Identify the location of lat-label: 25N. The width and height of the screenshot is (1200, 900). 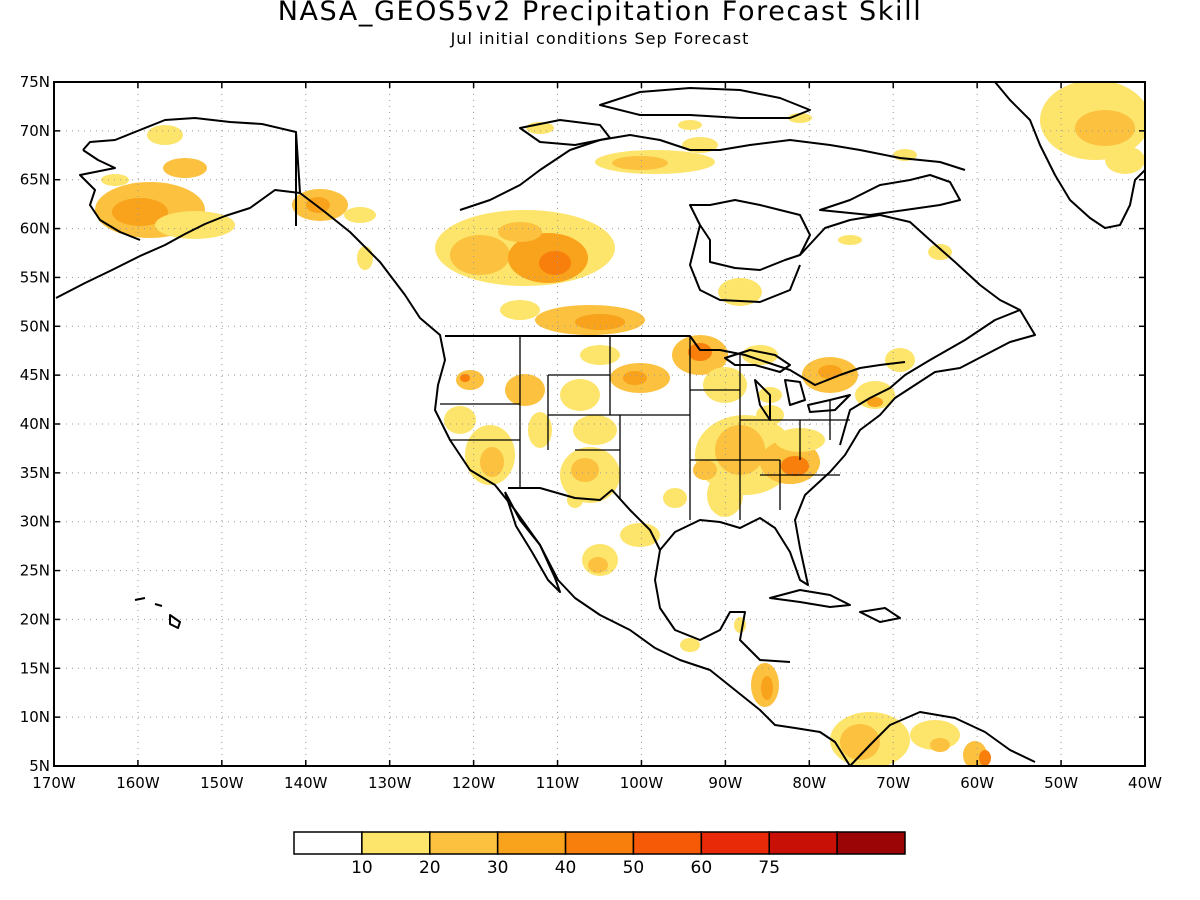
(35, 571).